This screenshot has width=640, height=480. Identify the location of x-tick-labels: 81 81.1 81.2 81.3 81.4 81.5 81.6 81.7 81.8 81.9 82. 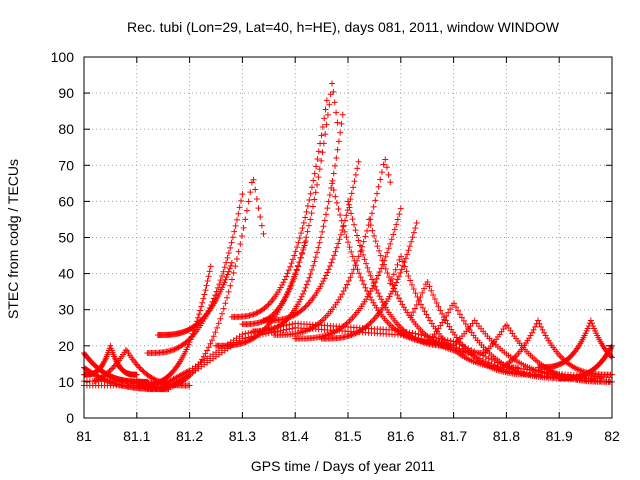
(348, 436).